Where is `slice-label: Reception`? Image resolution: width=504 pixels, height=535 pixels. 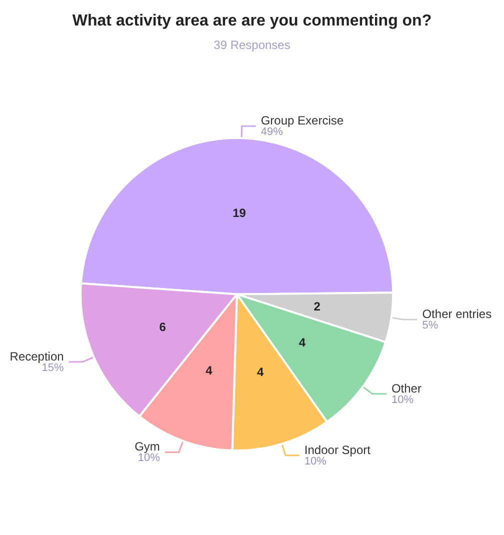
slice-label: Reception is located at coordinates (37, 356).